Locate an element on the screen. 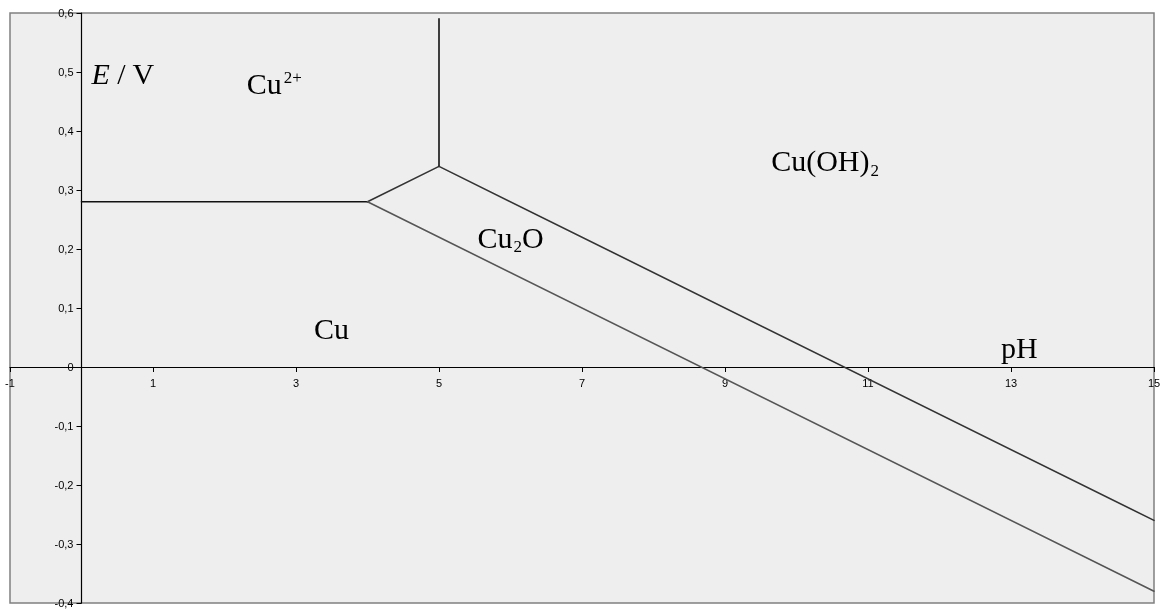  x-tick-label: 13 is located at coordinates (1011, 382).